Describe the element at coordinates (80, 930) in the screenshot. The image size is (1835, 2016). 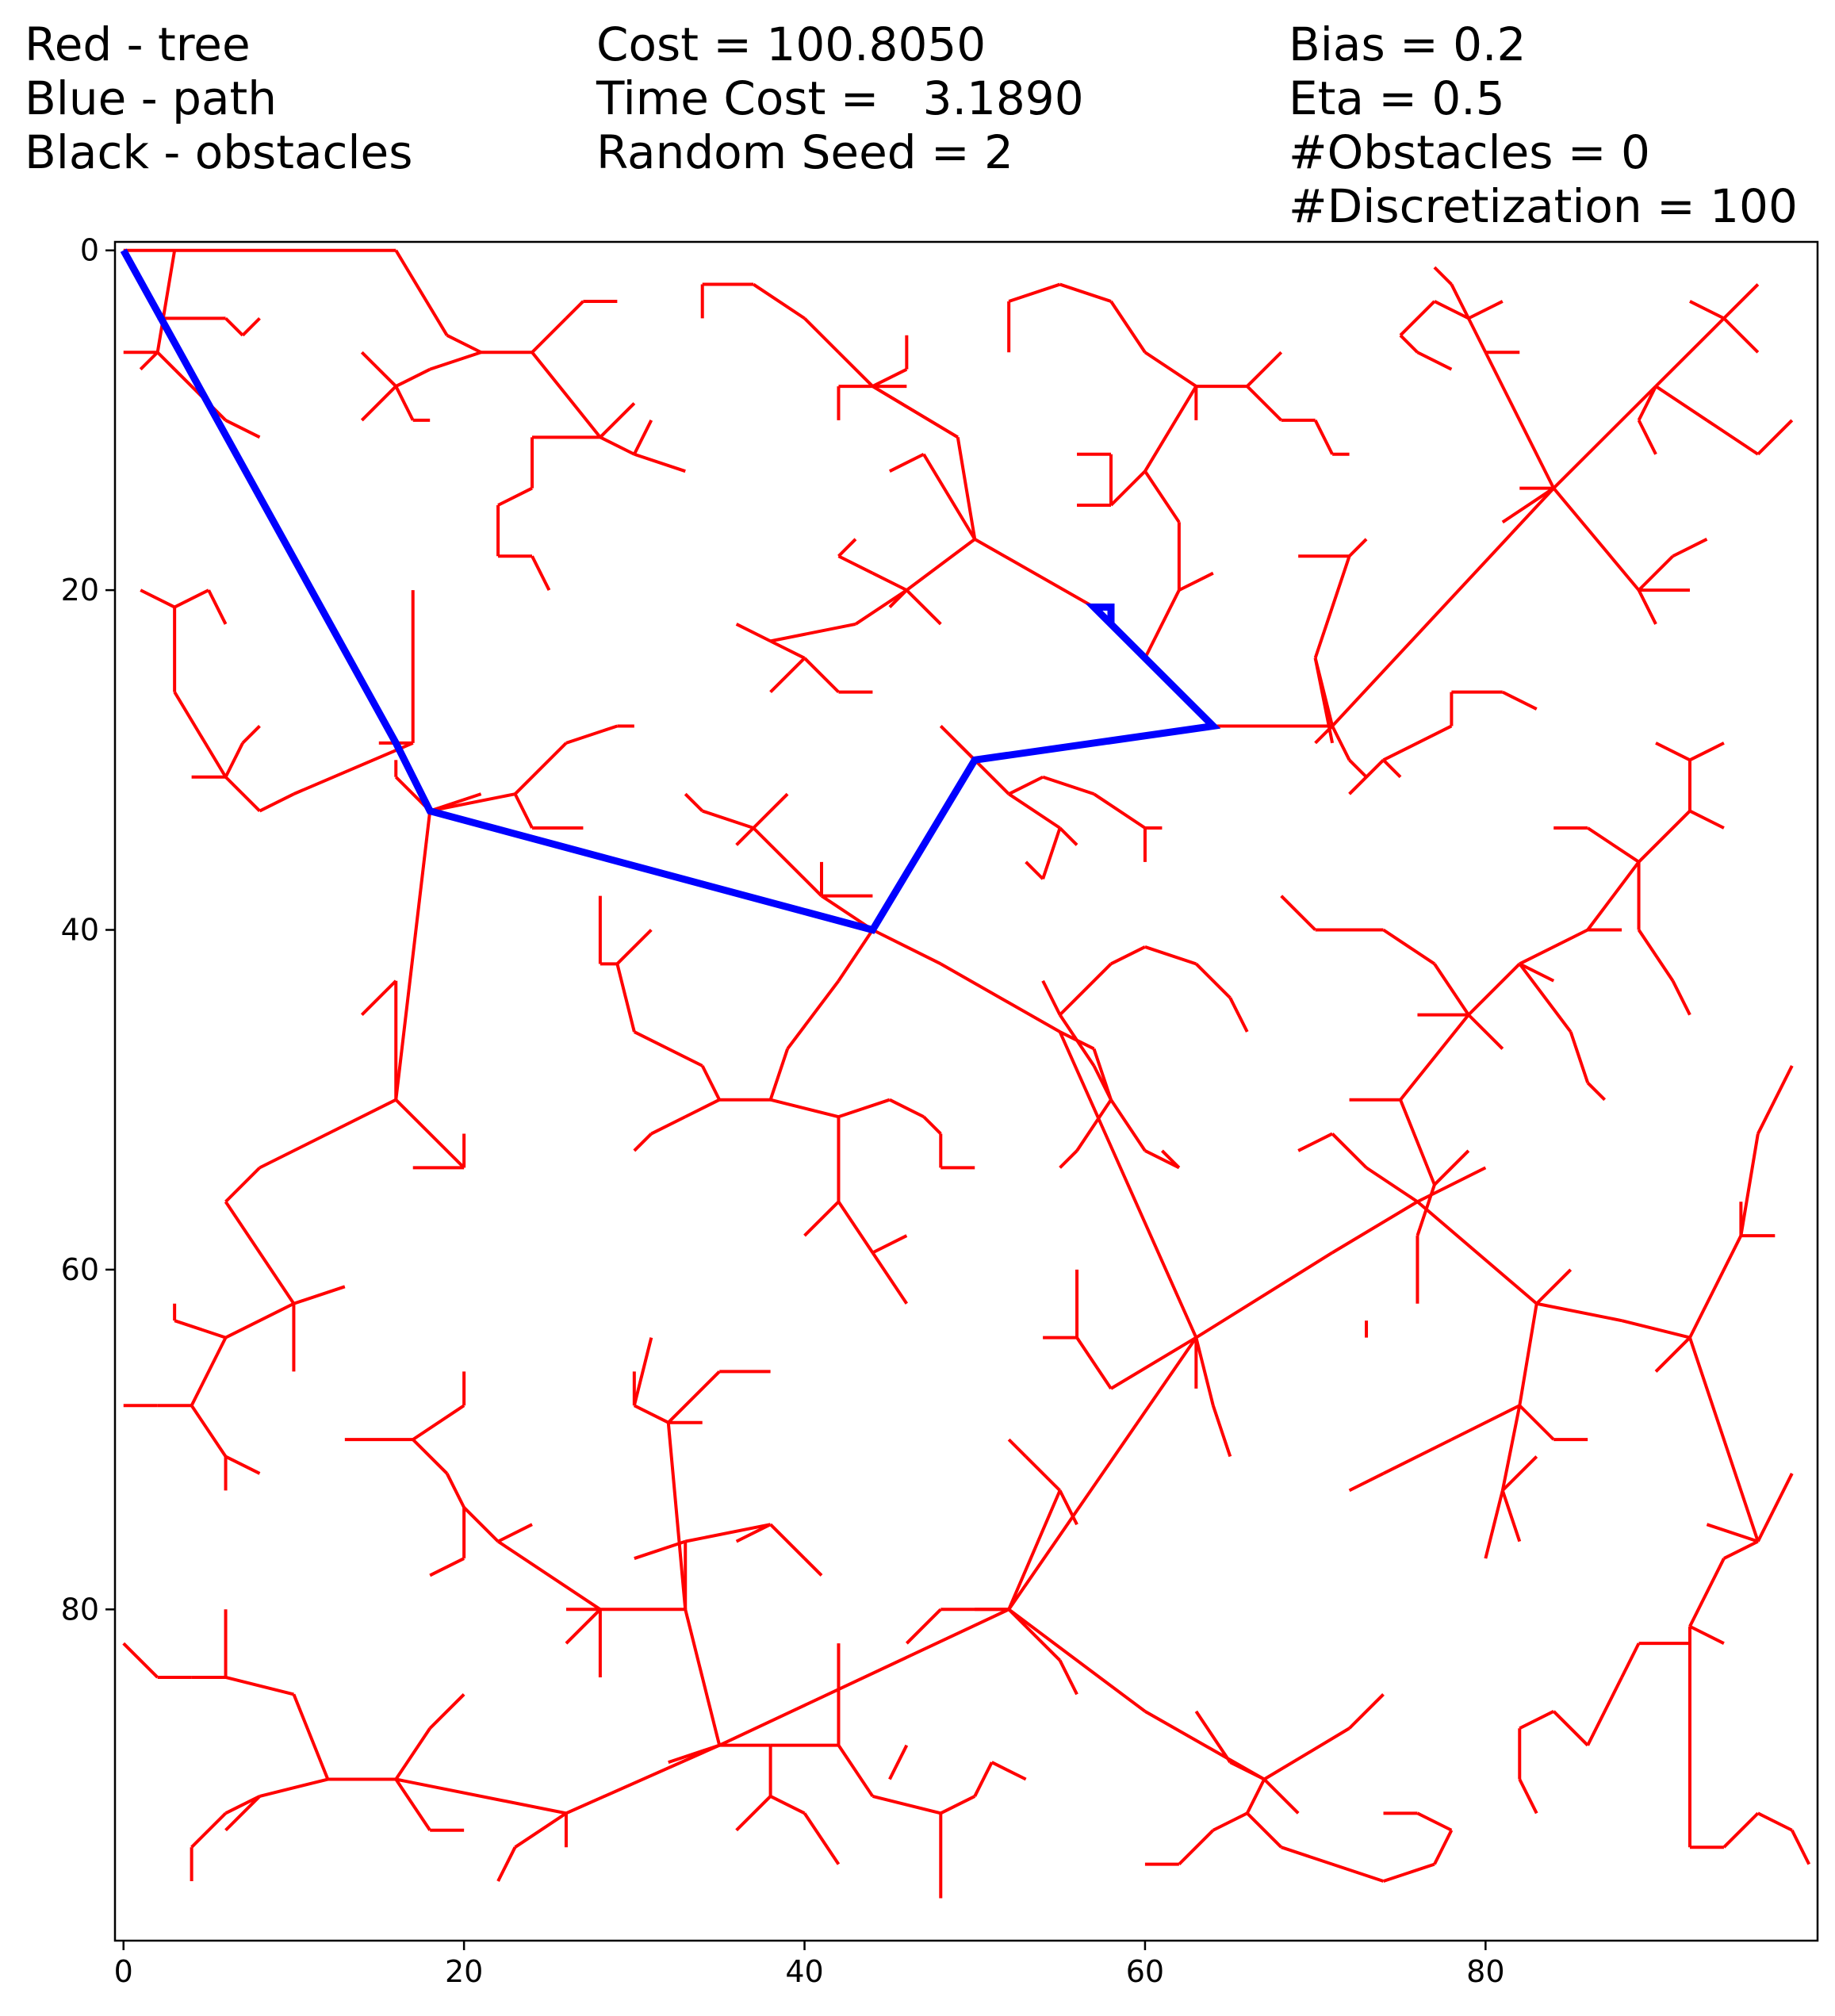
I see `y-tick-label: 40` at that location.